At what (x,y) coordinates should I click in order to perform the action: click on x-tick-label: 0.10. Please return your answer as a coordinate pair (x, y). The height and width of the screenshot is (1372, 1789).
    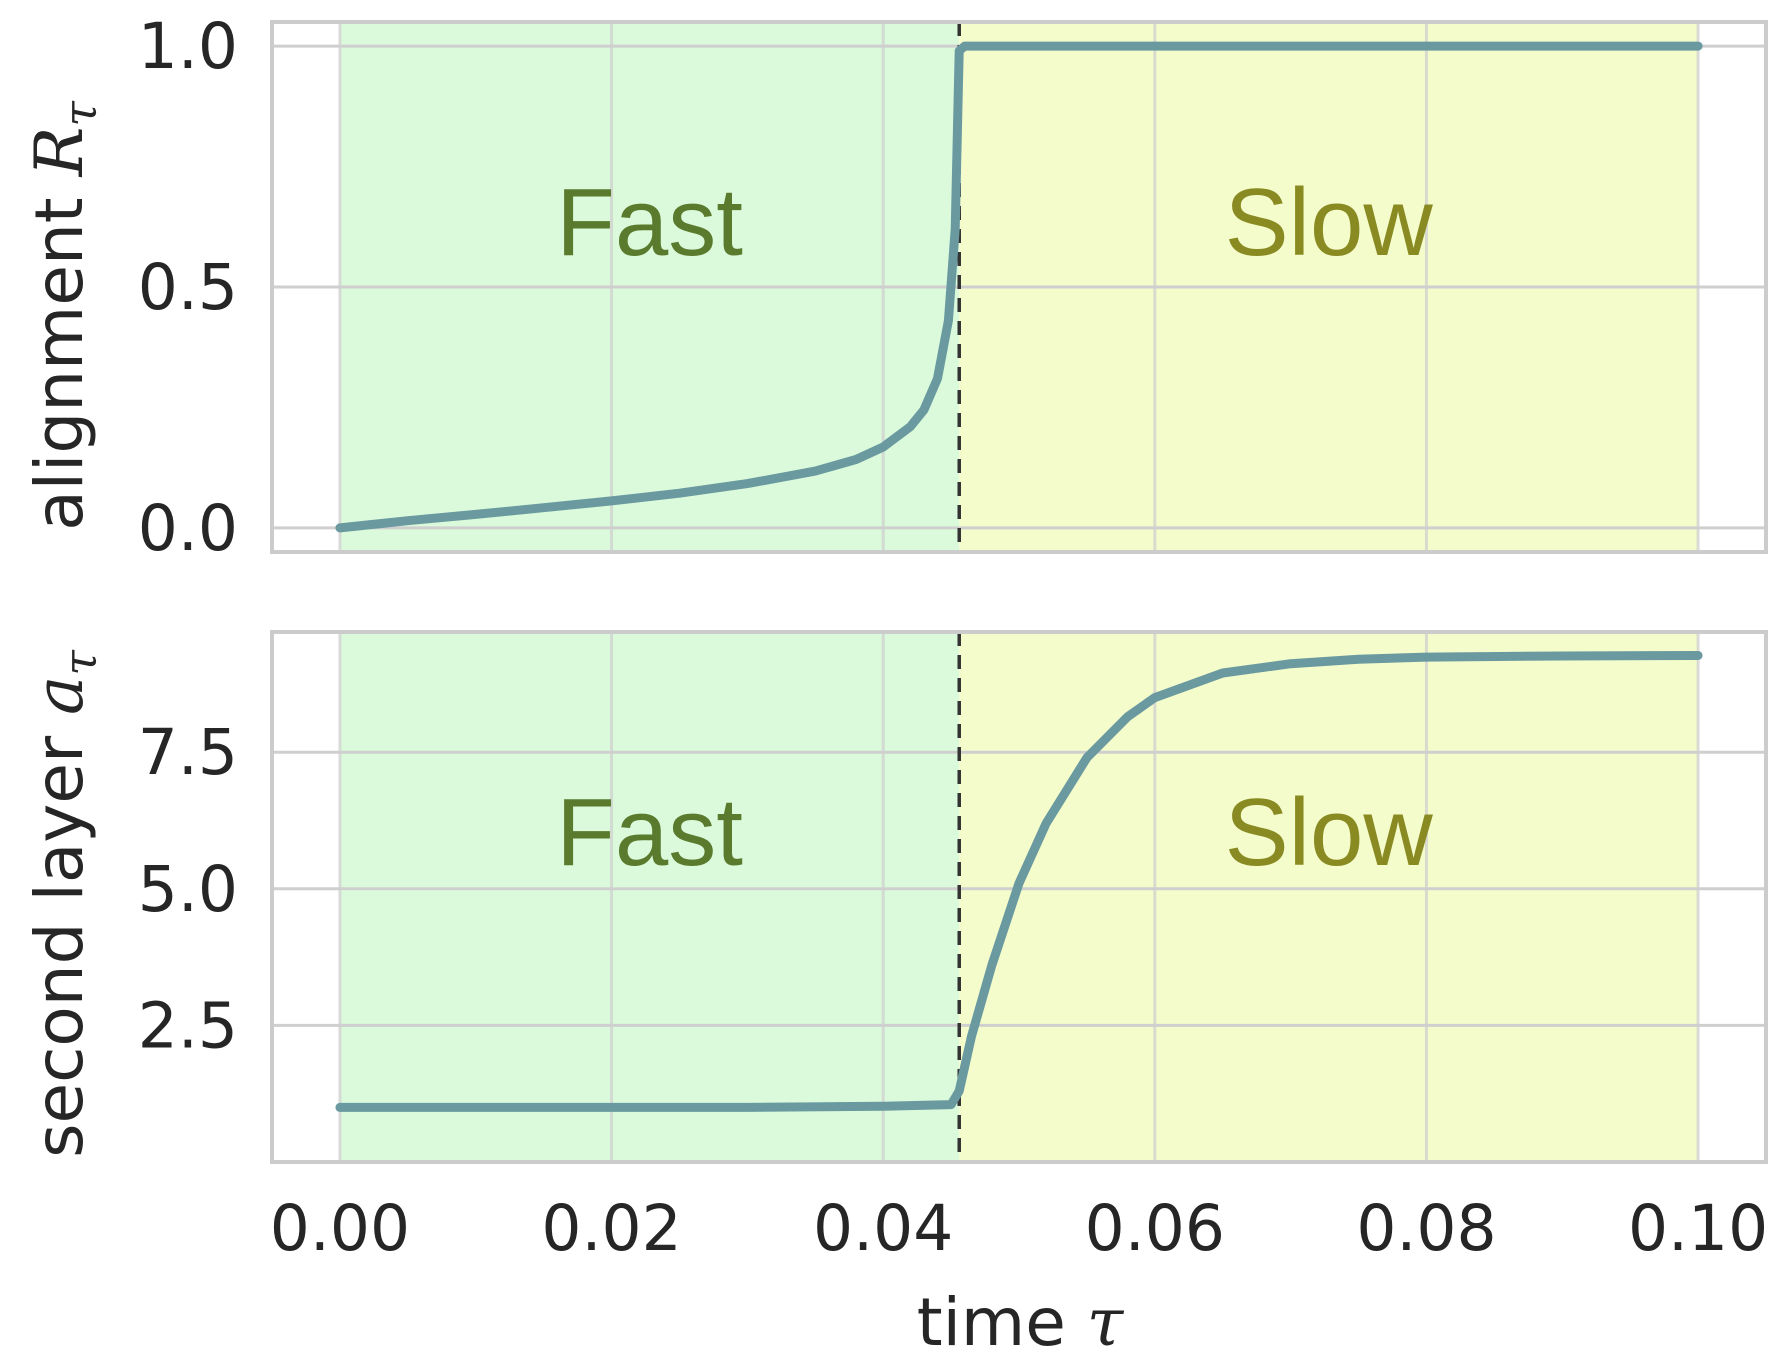
    Looking at the image, I should click on (1698, 1228).